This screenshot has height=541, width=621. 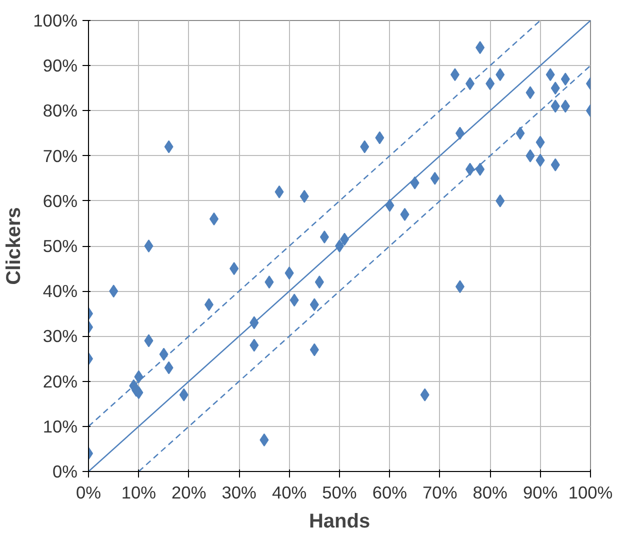 What do you see at coordinates (89, 492) in the screenshot?
I see `x-tick-label: 0%` at bounding box center [89, 492].